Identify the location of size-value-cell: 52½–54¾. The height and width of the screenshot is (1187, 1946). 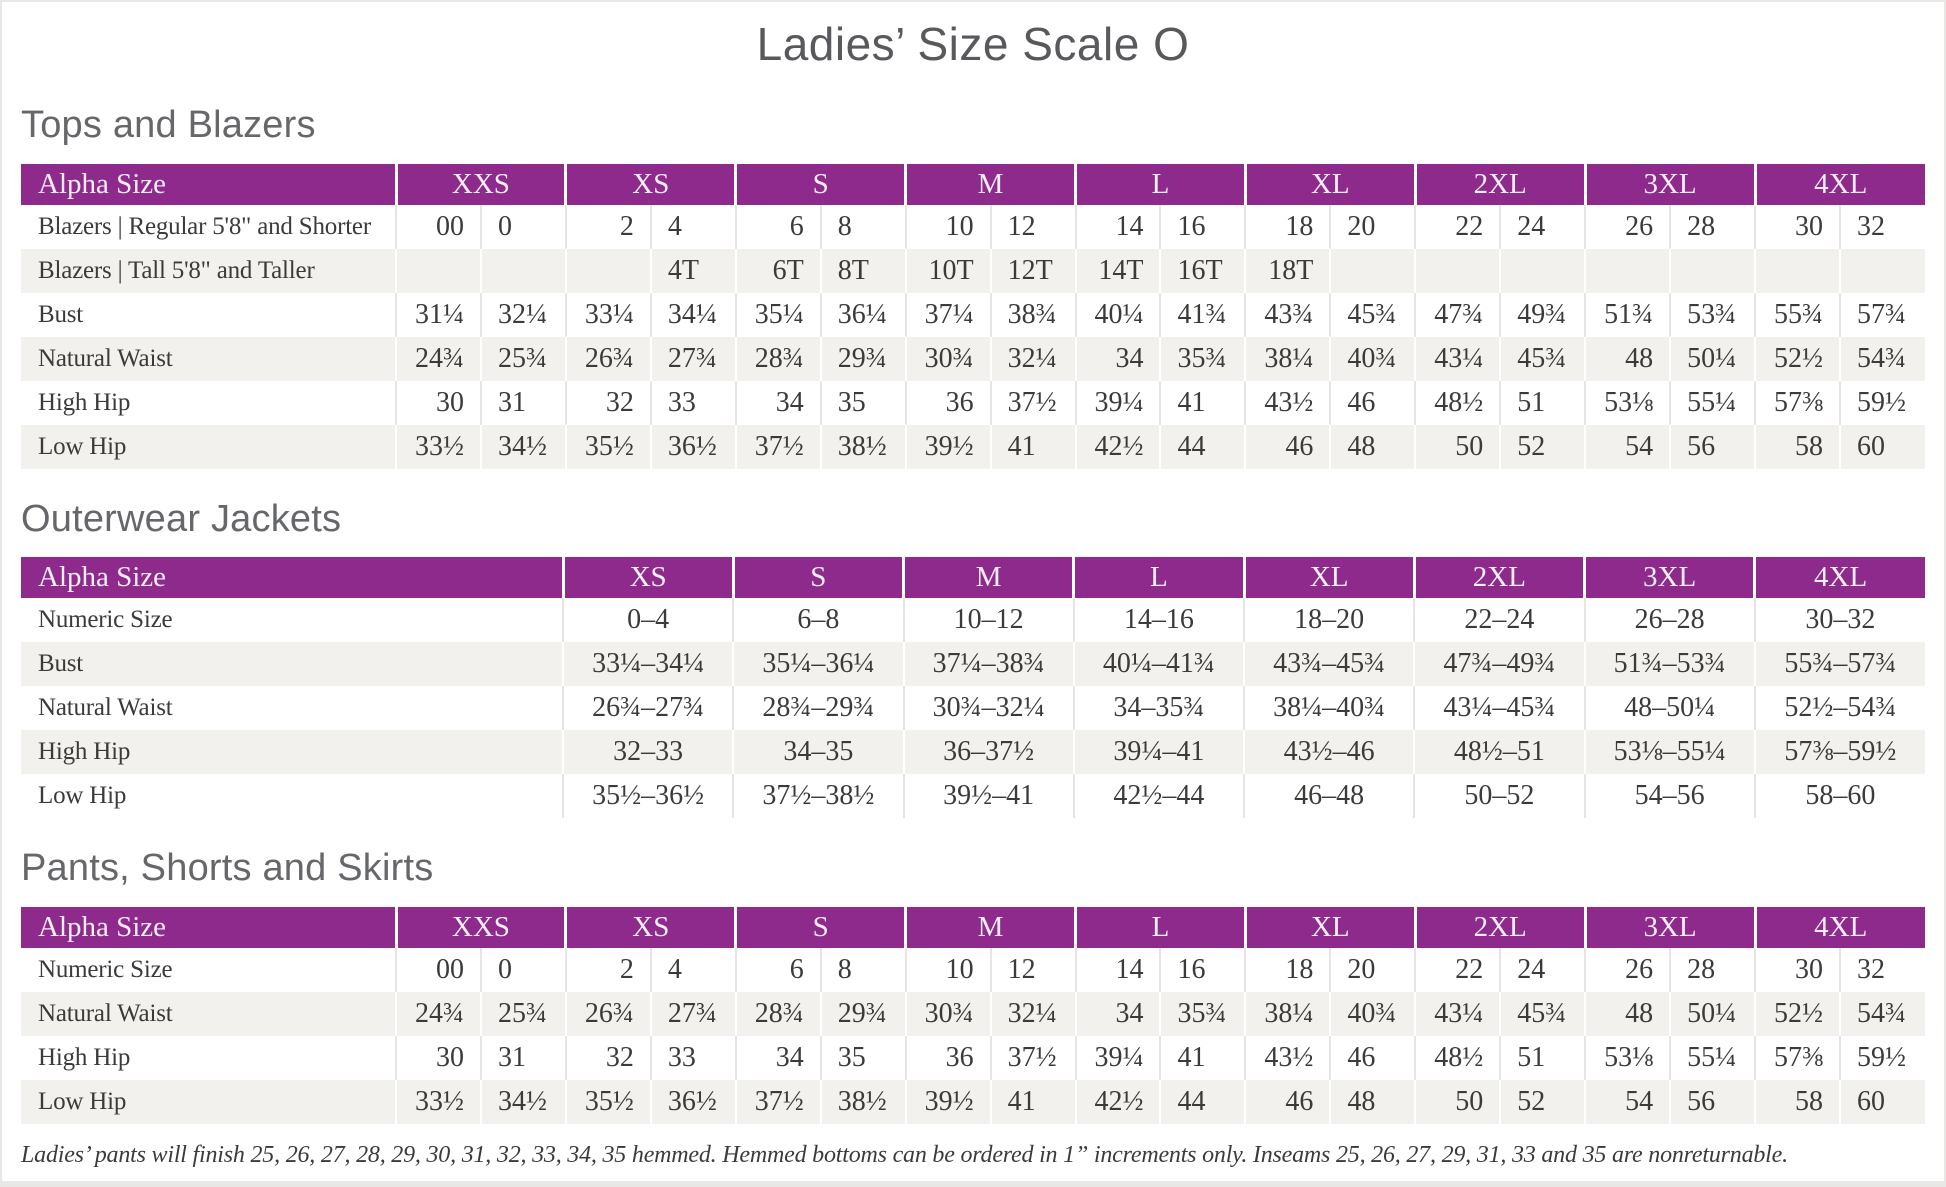
(1839, 708).